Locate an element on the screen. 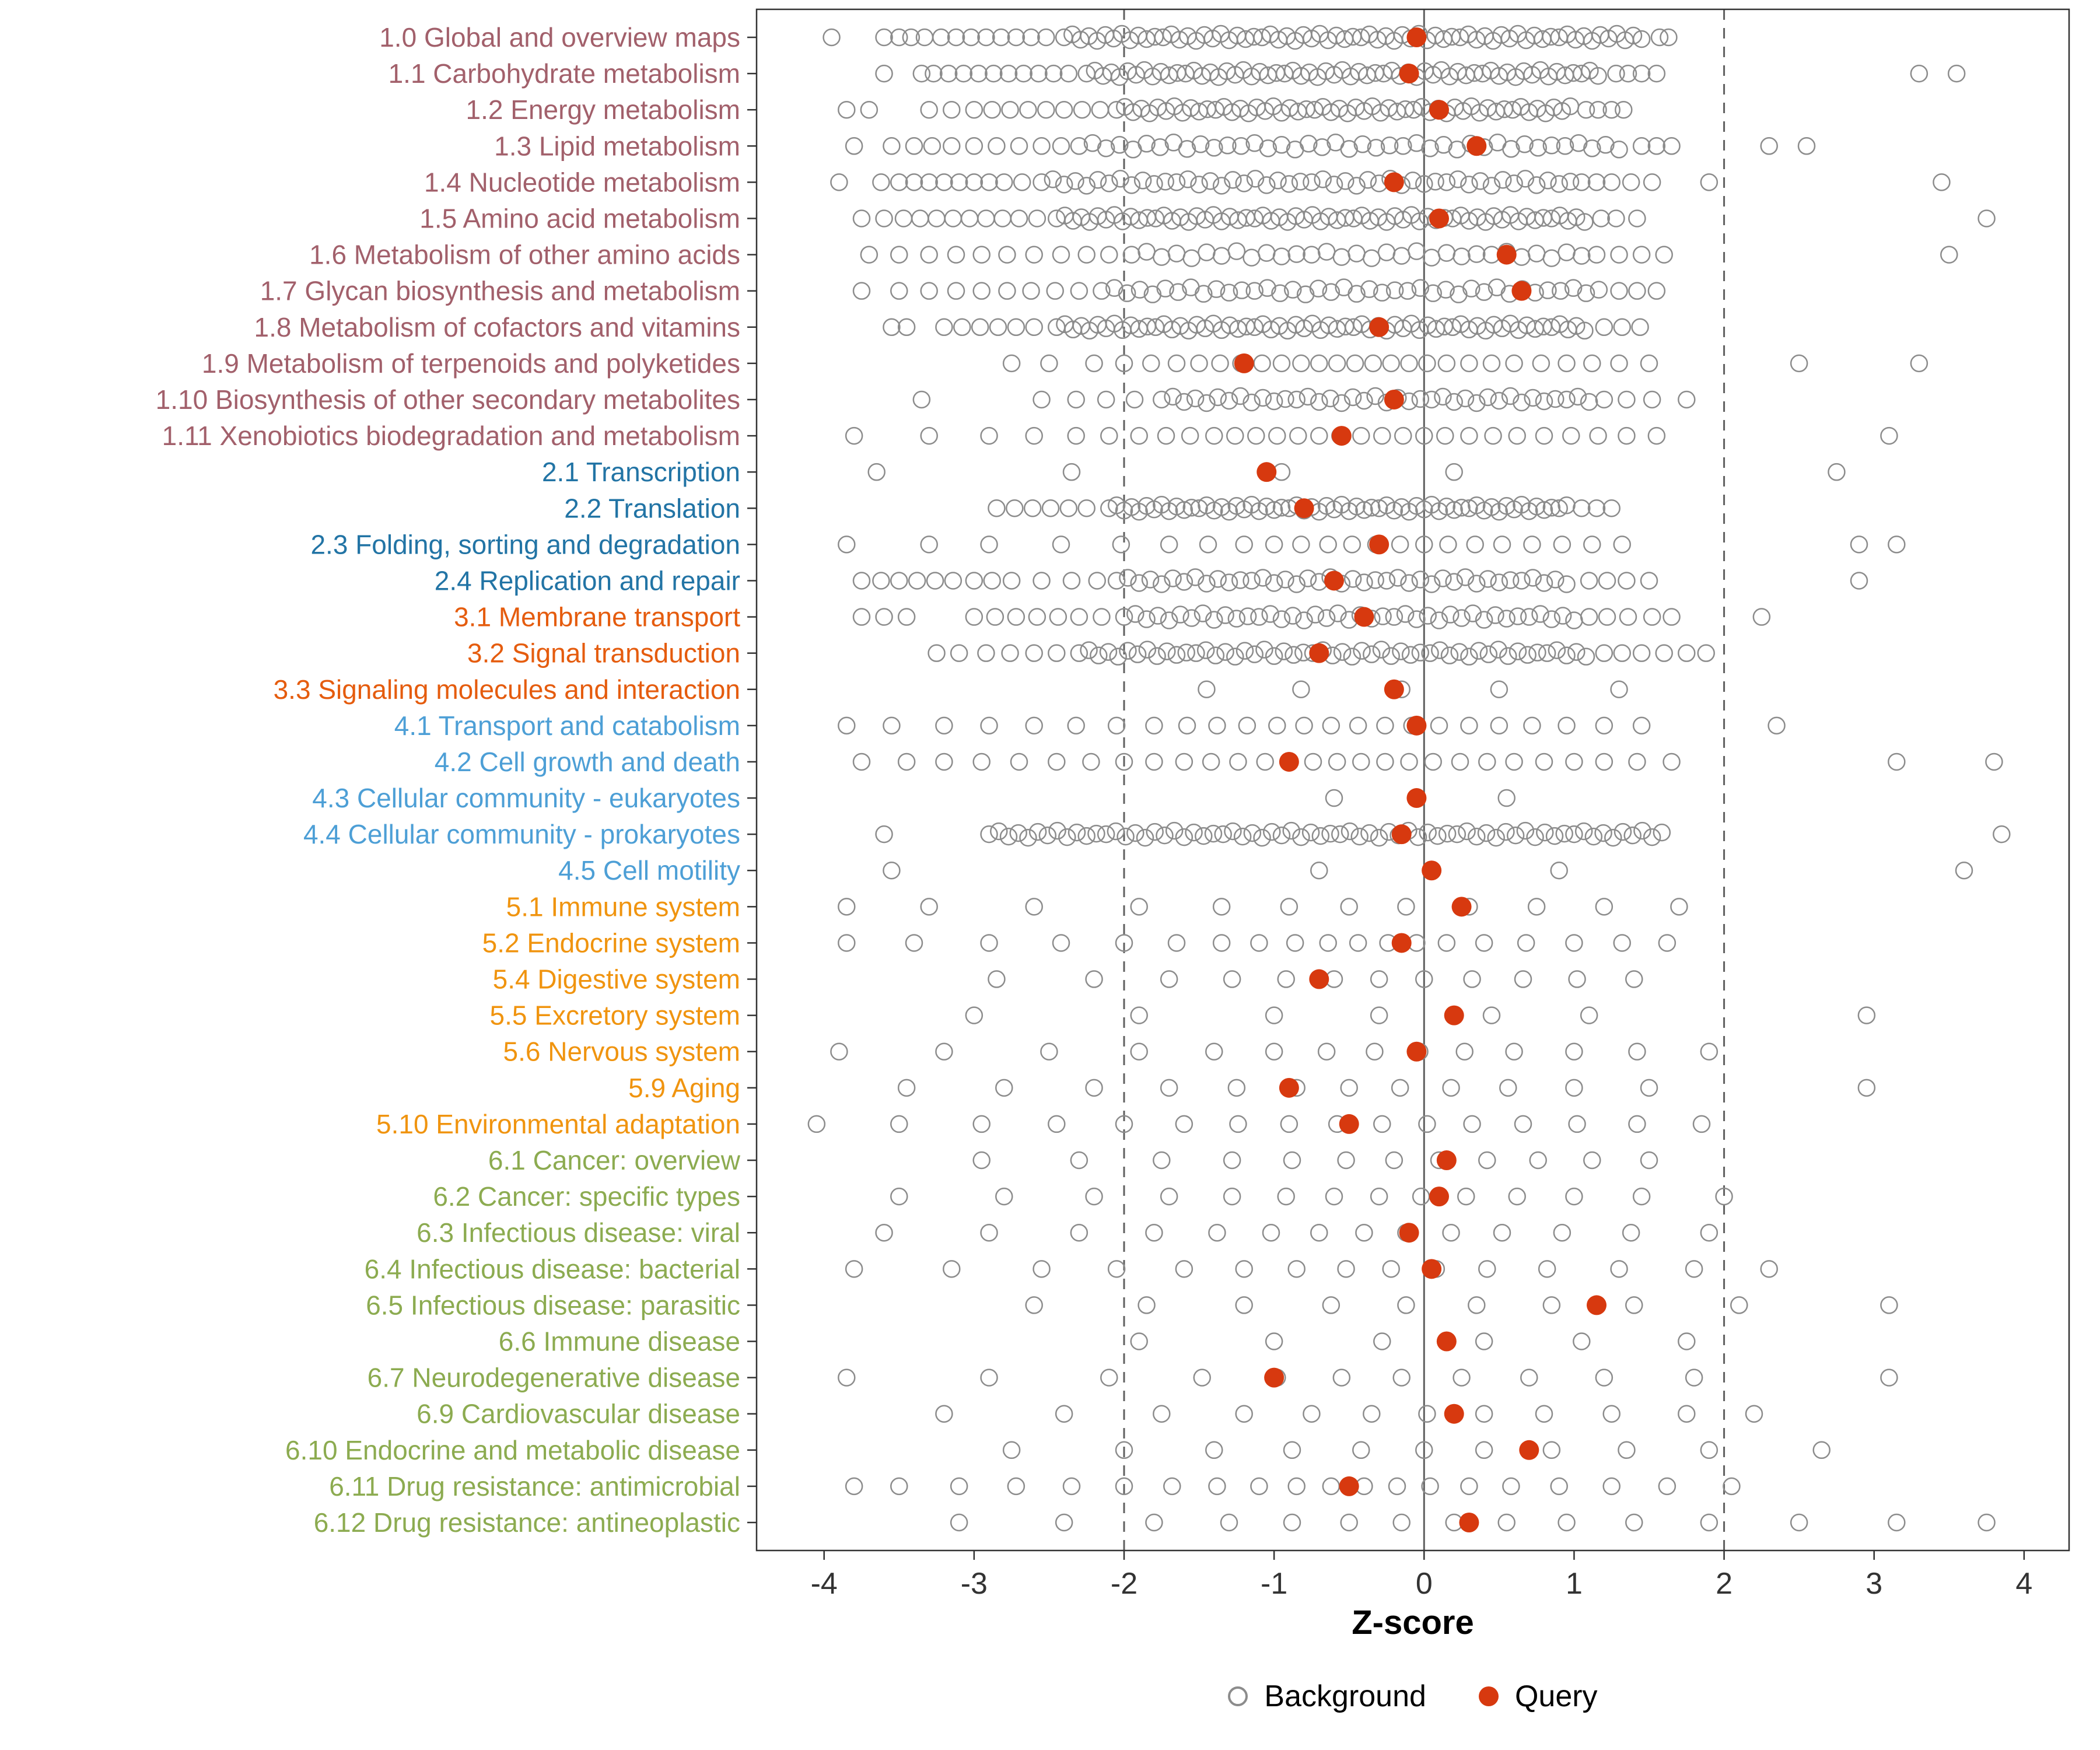 Image resolution: width=2100 pixels, height=1750 pixels. x-tick-label: -3 is located at coordinates (974, 1584).